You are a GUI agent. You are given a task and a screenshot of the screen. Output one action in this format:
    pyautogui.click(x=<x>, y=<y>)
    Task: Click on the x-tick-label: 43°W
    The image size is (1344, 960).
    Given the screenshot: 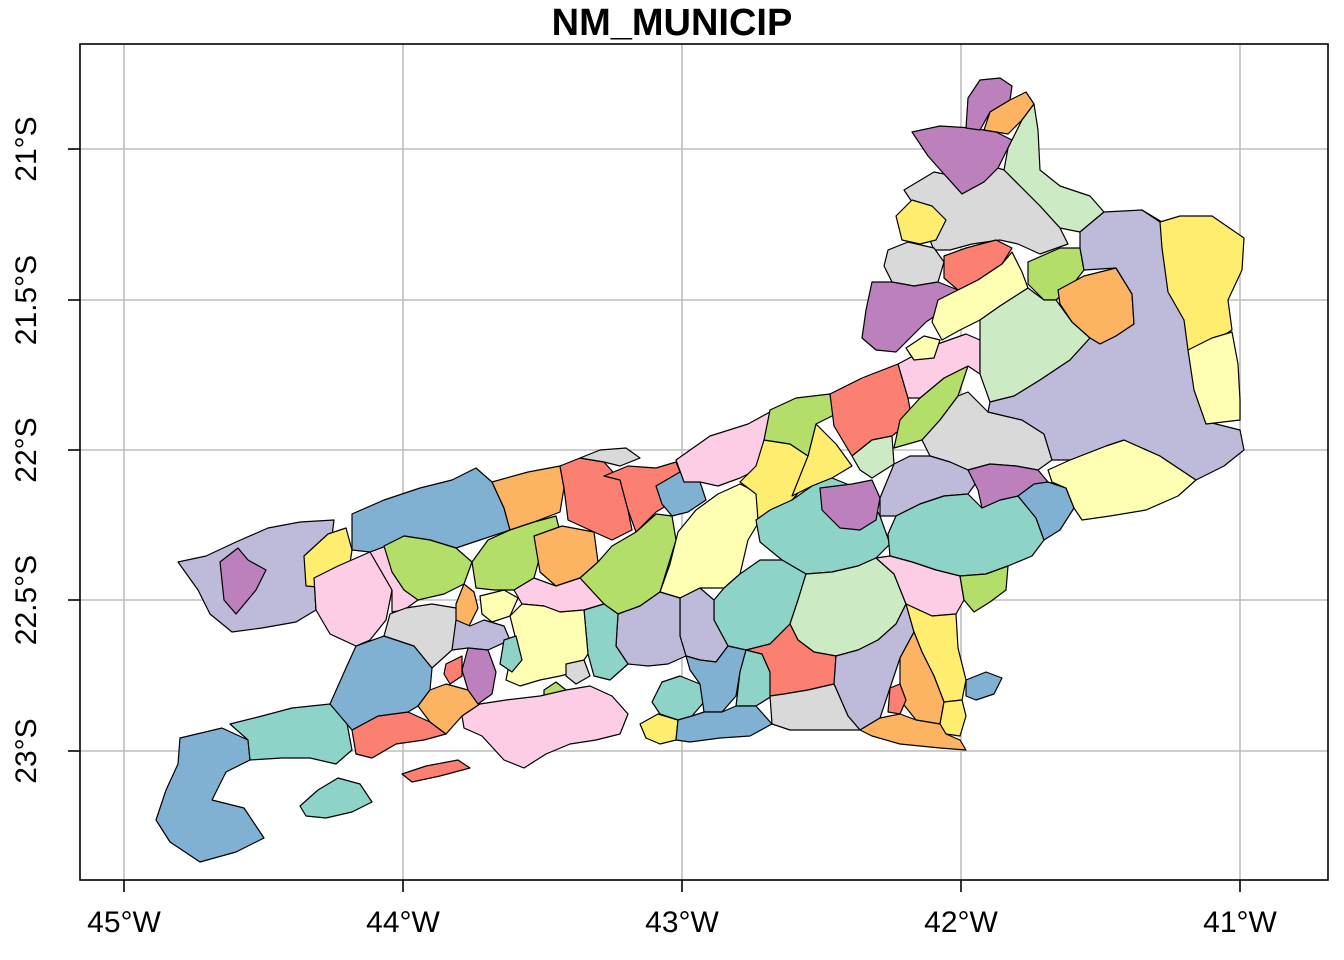 What is the action you would take?
    pyautogui.click(x=682, y=922)
    